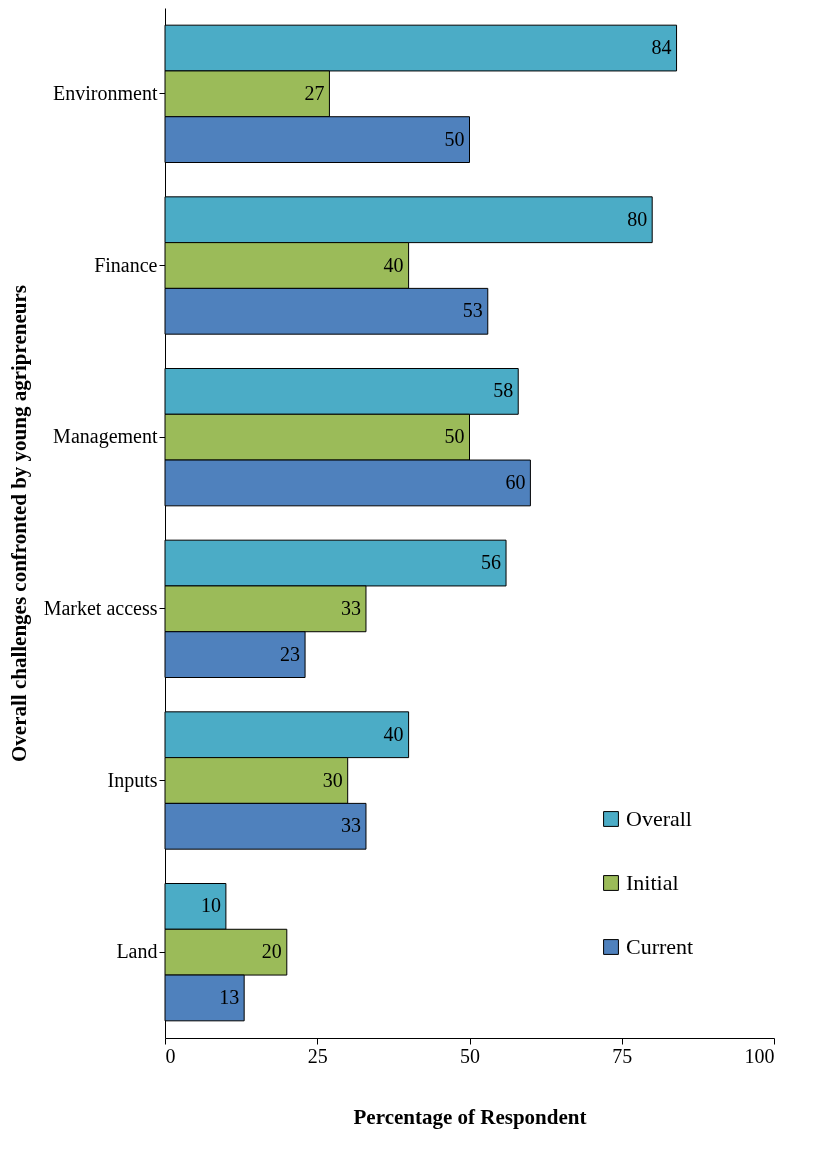 The image size is (840, 1174). I want to click on data-label: 53, so click(472, 310).